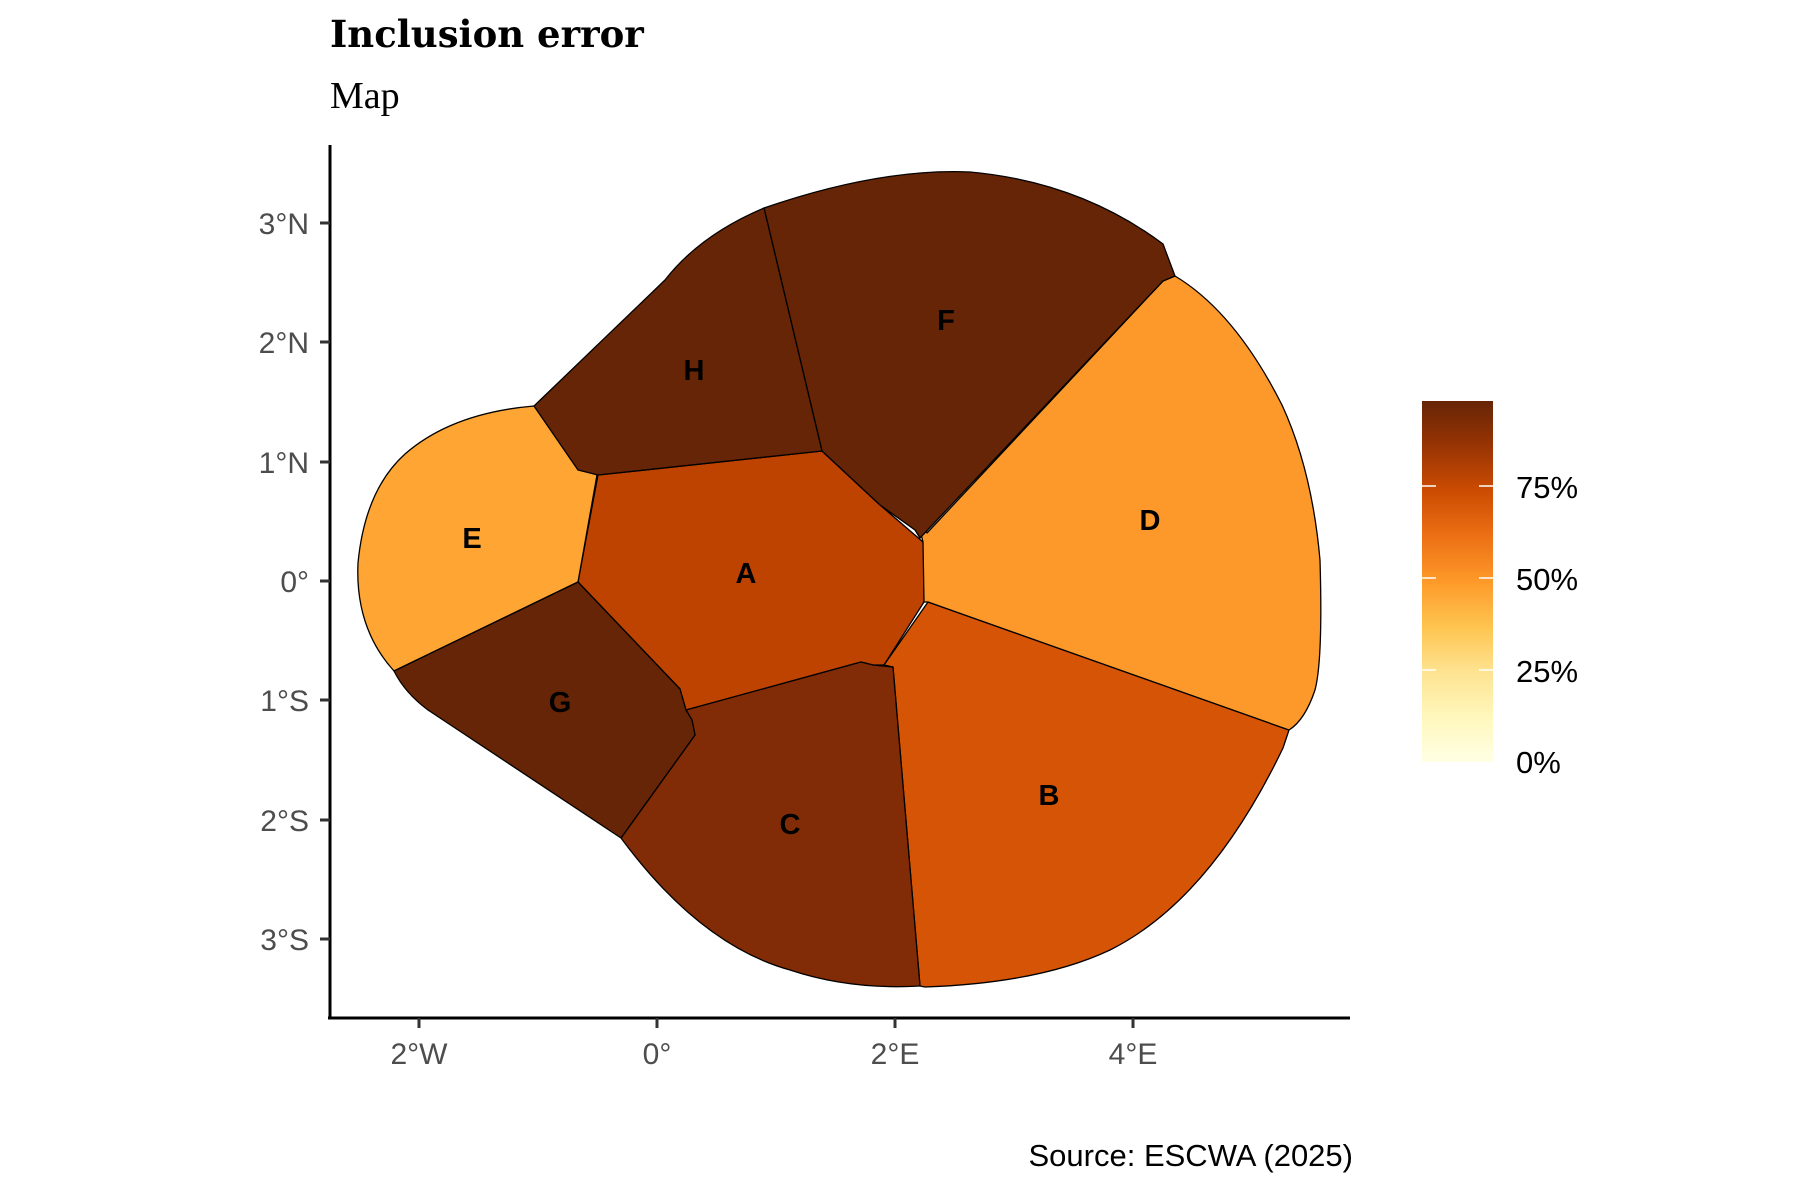 This screenshot has height=1200, width=1800. What do you see at coordinates (284, 940) in the screenshot?
I see `y-tick-label: 3°S` at bounding box center [284, 940].